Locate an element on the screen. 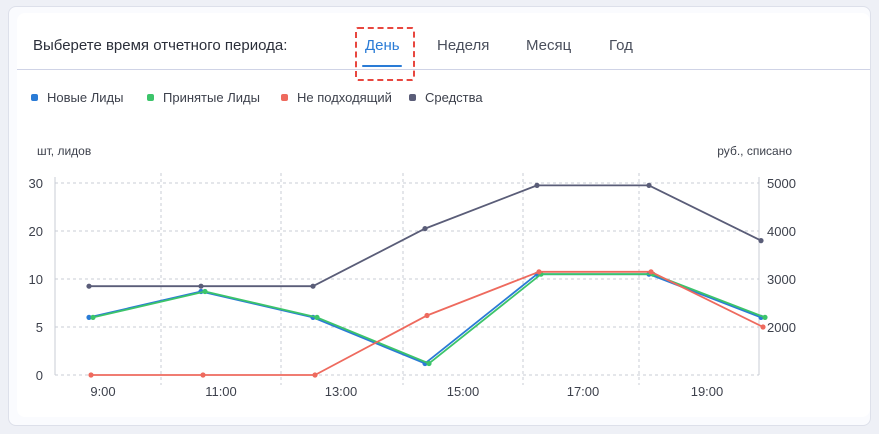  left-axis-label: шт, лидов is located at coordinates (64, 151).